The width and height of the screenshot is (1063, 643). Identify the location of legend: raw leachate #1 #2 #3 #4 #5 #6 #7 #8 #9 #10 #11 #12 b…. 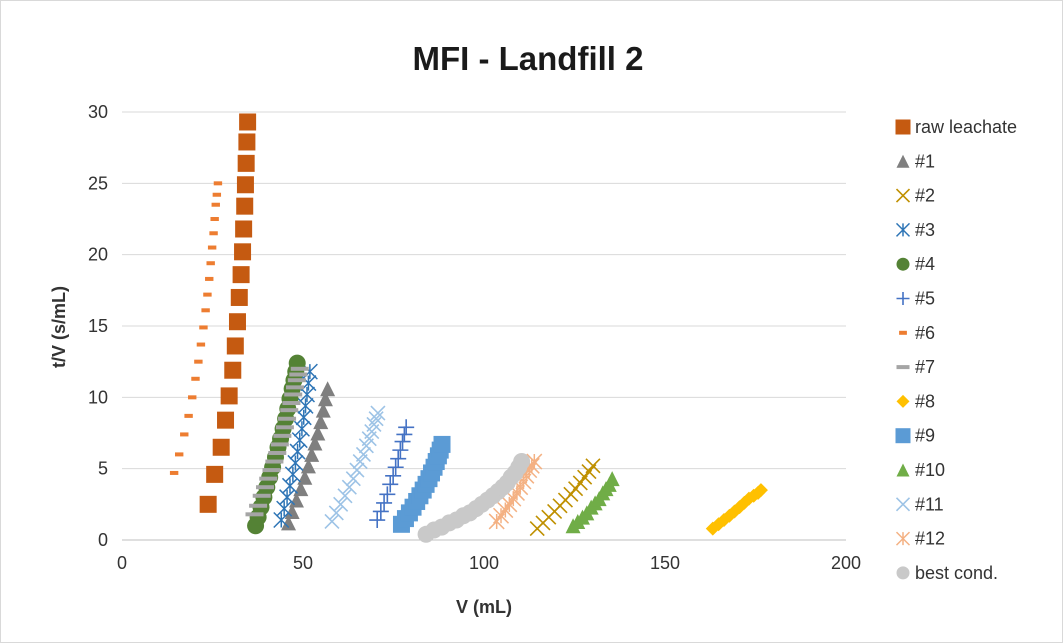
(956, 350).